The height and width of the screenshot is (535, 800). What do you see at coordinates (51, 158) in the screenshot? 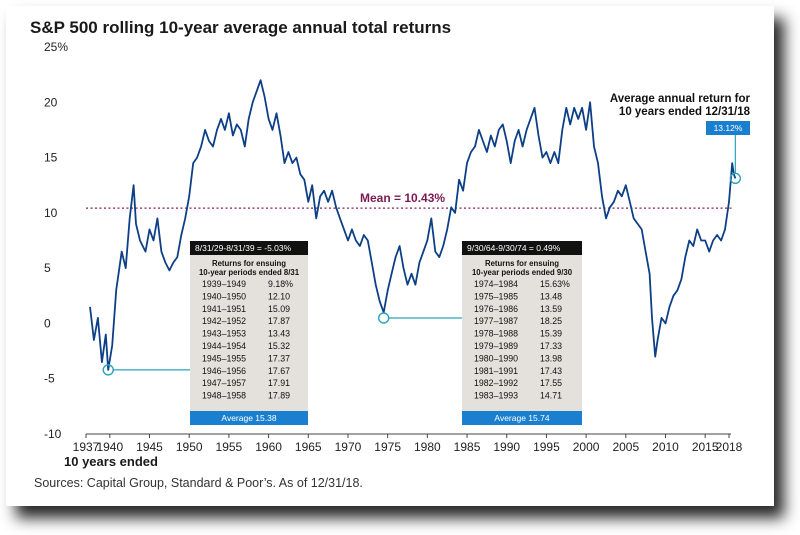
I see `y-tick-label: 15` at bounding box center [51, 158].